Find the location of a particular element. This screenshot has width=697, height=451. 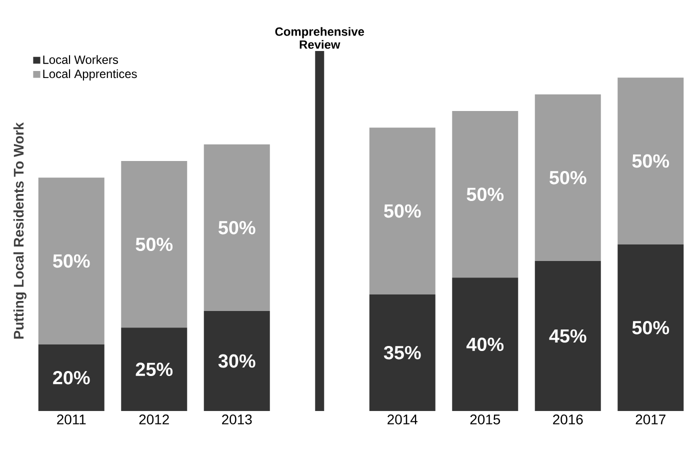

data-label: 20% is located at coordinates (71, 377).